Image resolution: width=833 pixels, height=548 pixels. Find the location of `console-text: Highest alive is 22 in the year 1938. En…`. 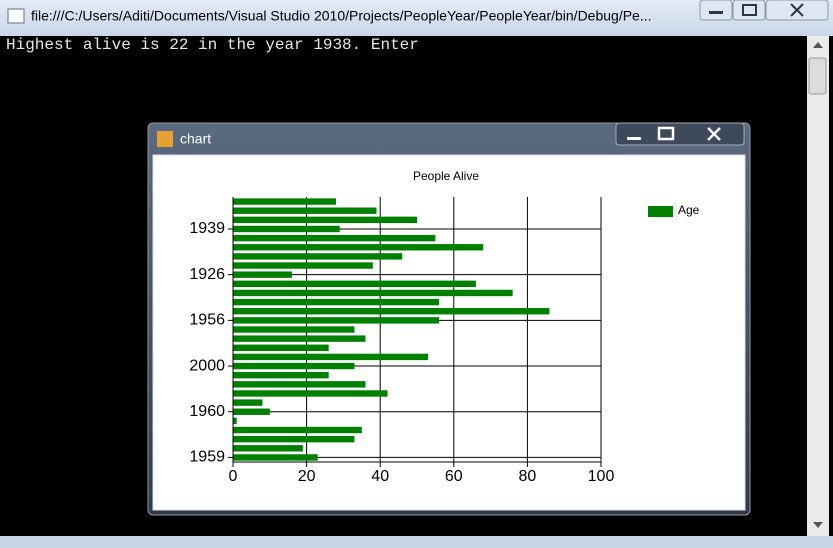

console-text: Highest alive is 22 in the year 1938. En… is located at coordinates (212, 45).